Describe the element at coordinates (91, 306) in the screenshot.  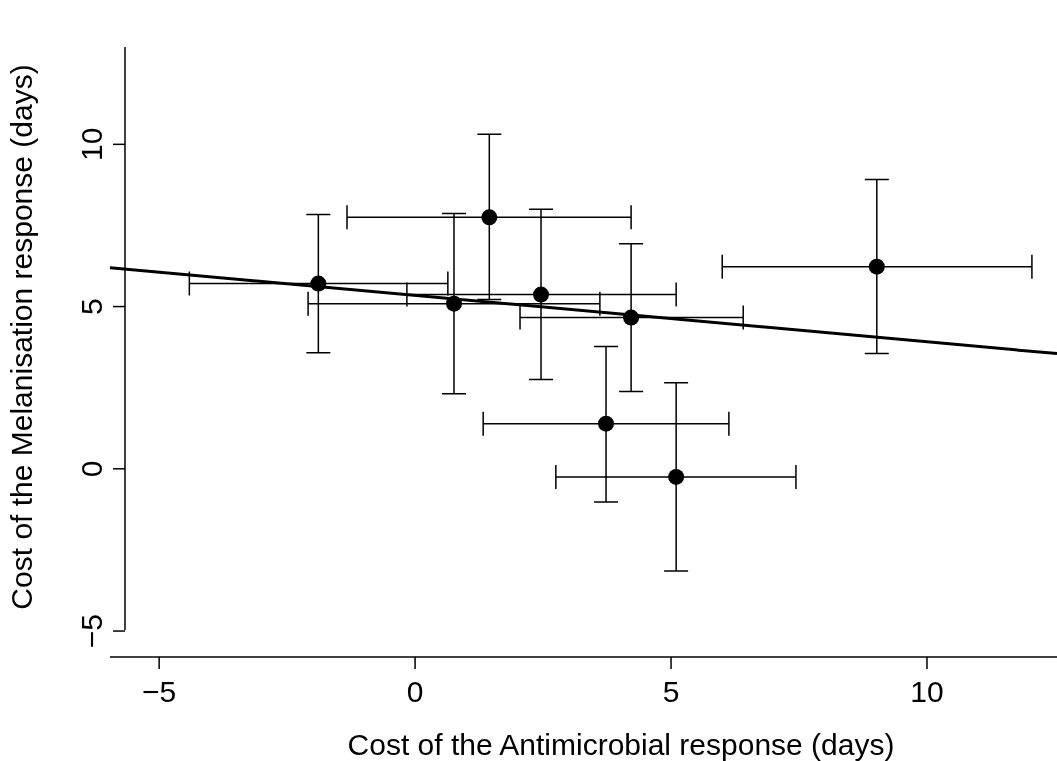
I see `y-tick-label: 5` at that location.